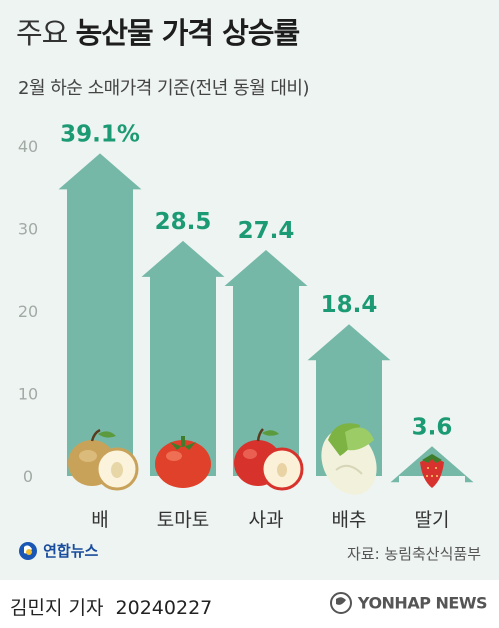 This screenshot has height=628, width=499. What do you see at coordinates (266, 231) in the screenshot?
I see `value-label: 27.4` at bounding box center [266, 231].